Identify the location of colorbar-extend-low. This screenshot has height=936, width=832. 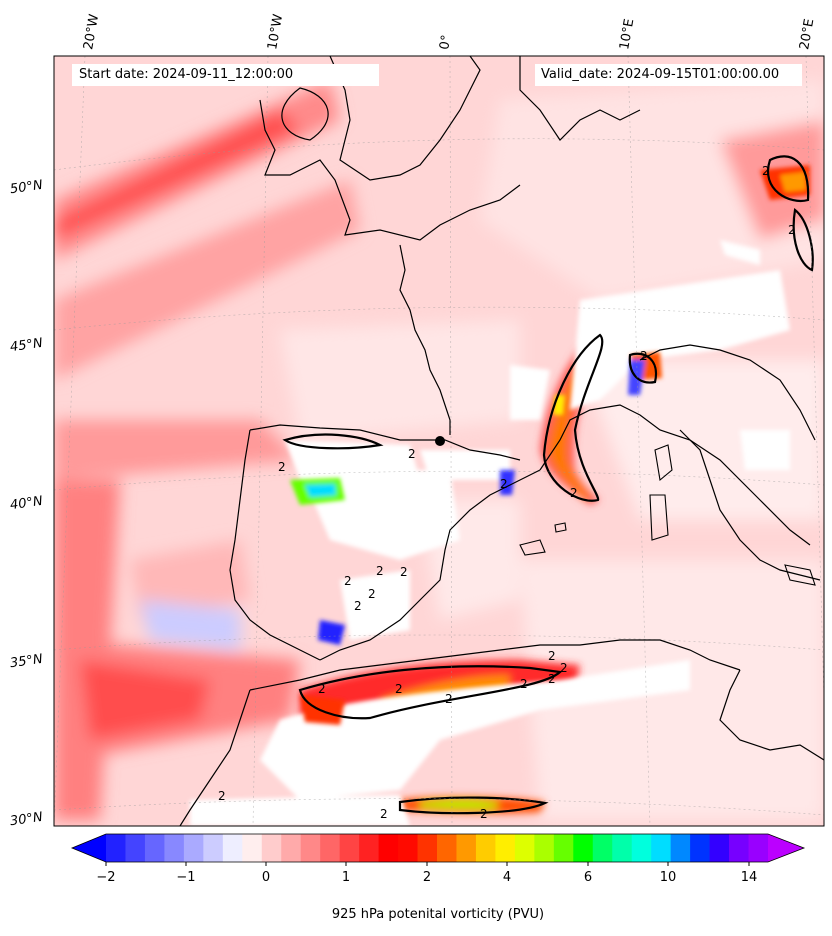
(89, 848).